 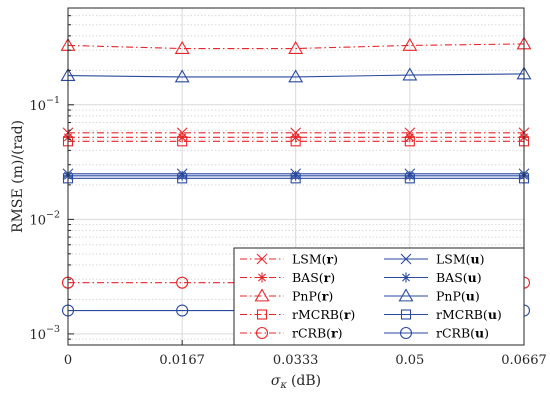 I want to click on series-pnp-r-line, so click(x=296, y=46).